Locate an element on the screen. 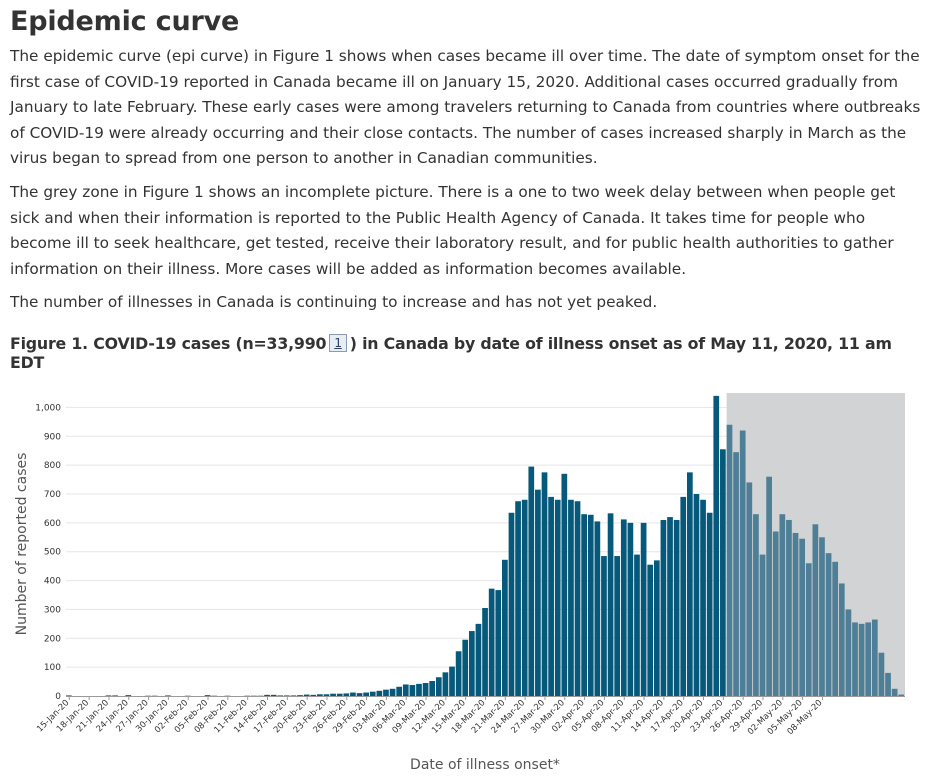 The width and height of the screenshot is (931, 780). y-tick-label: 100 is located at coordinates (52, 668).